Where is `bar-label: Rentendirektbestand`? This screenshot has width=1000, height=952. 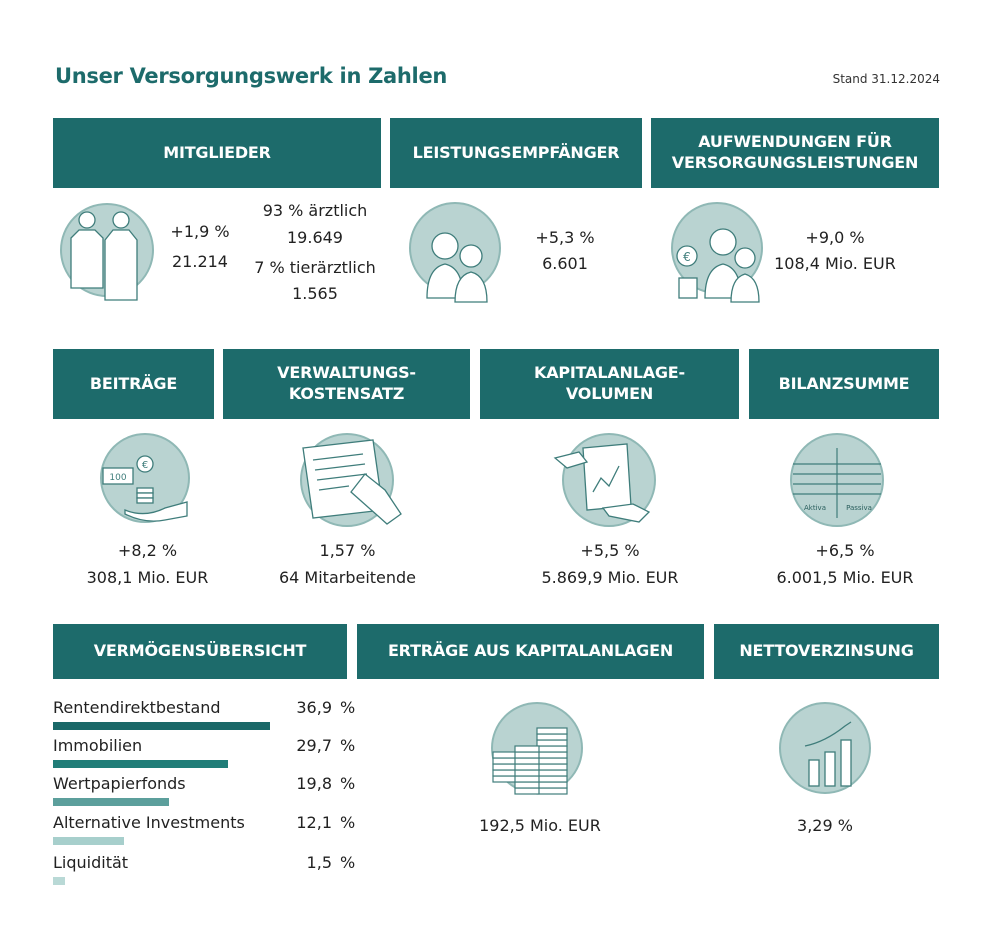 bar-label: Rentendirektbestand is located at coordinates (137, 707).